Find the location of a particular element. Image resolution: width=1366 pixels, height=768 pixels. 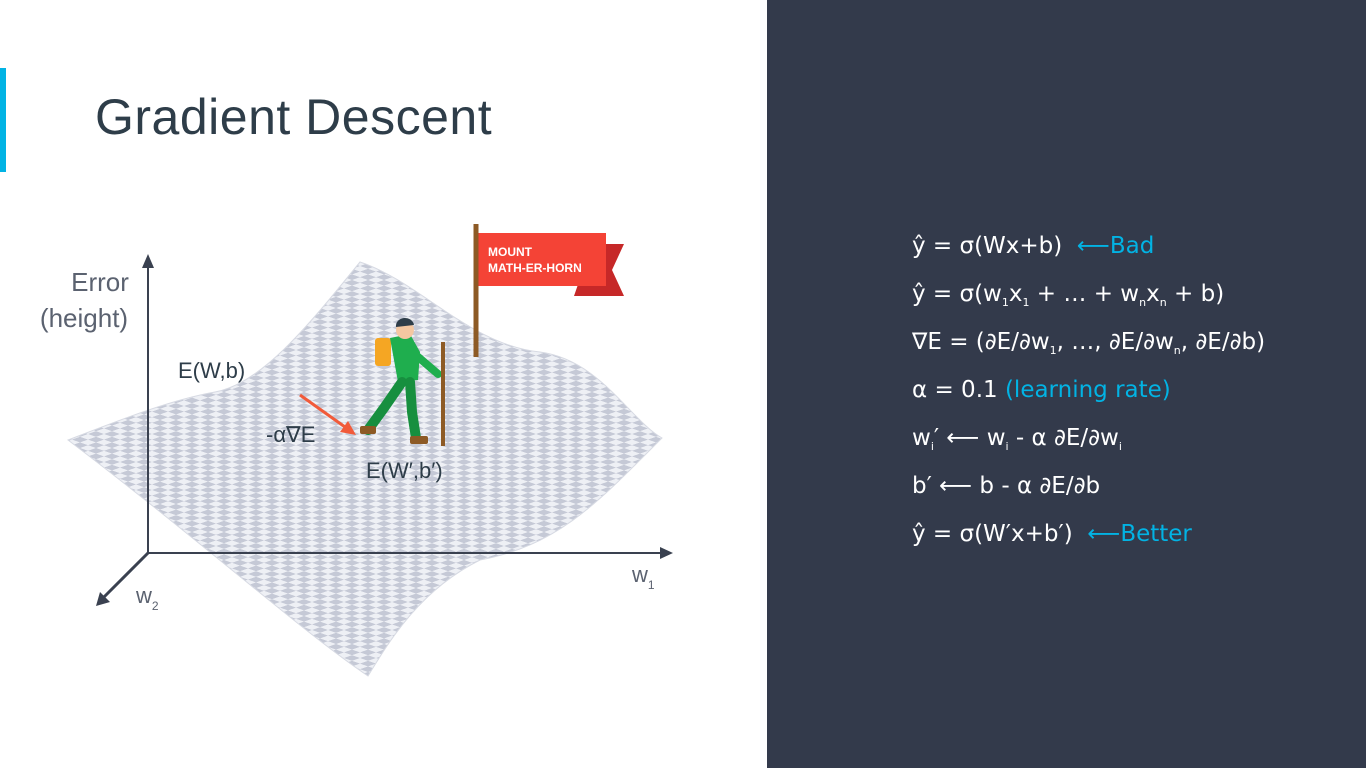

hiker-figure is located at coordinates (402, 381).